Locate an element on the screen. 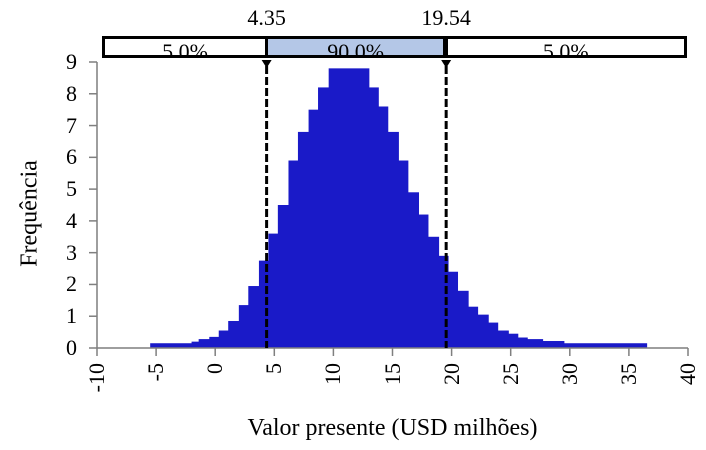 The width and height of the screenshot is (706, 450). x-tick-label: 5 is located at coordinates (274, 368).